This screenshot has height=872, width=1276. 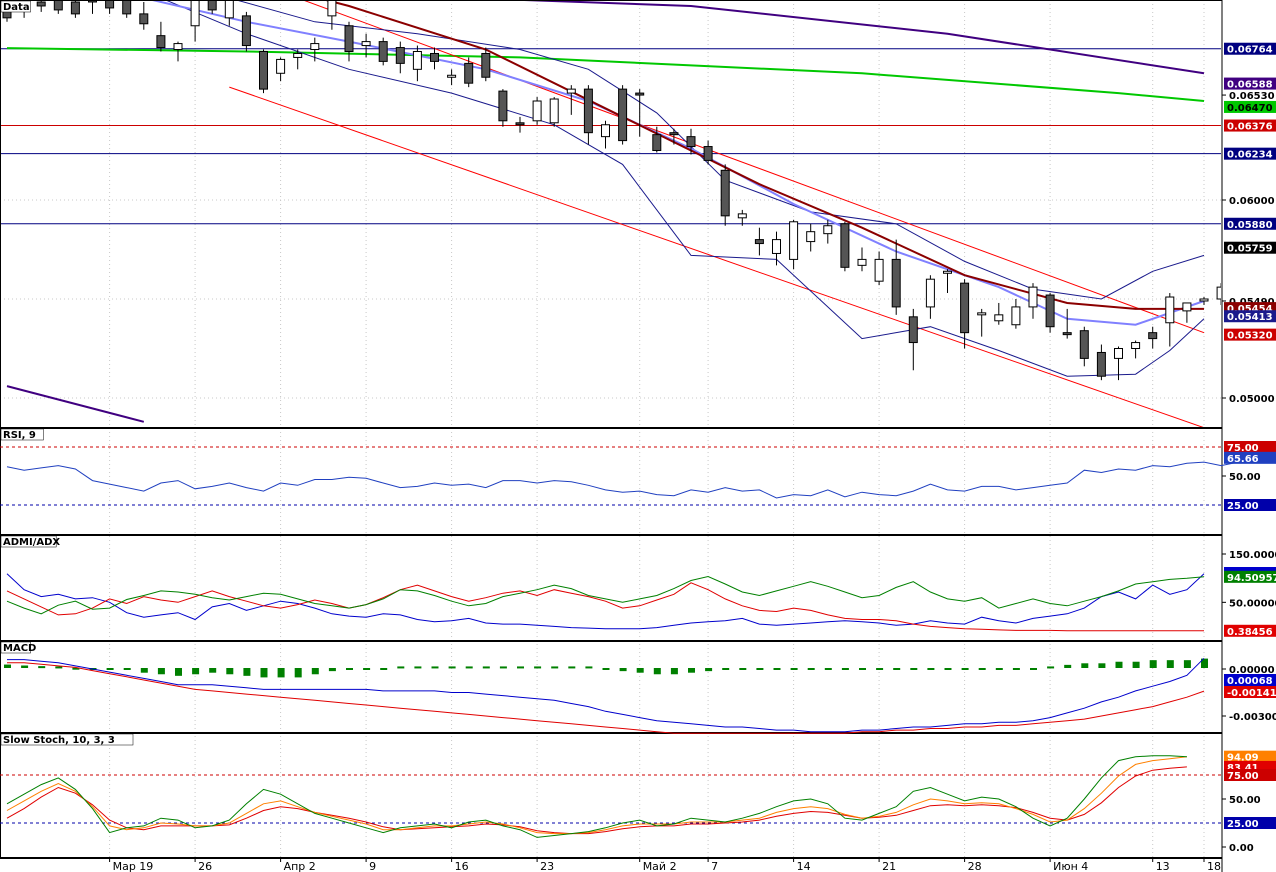 What do you see at coordinates (205, 866) in the screenshot?
I see `time-axis-label: 26` at bounding box center [205, 866].